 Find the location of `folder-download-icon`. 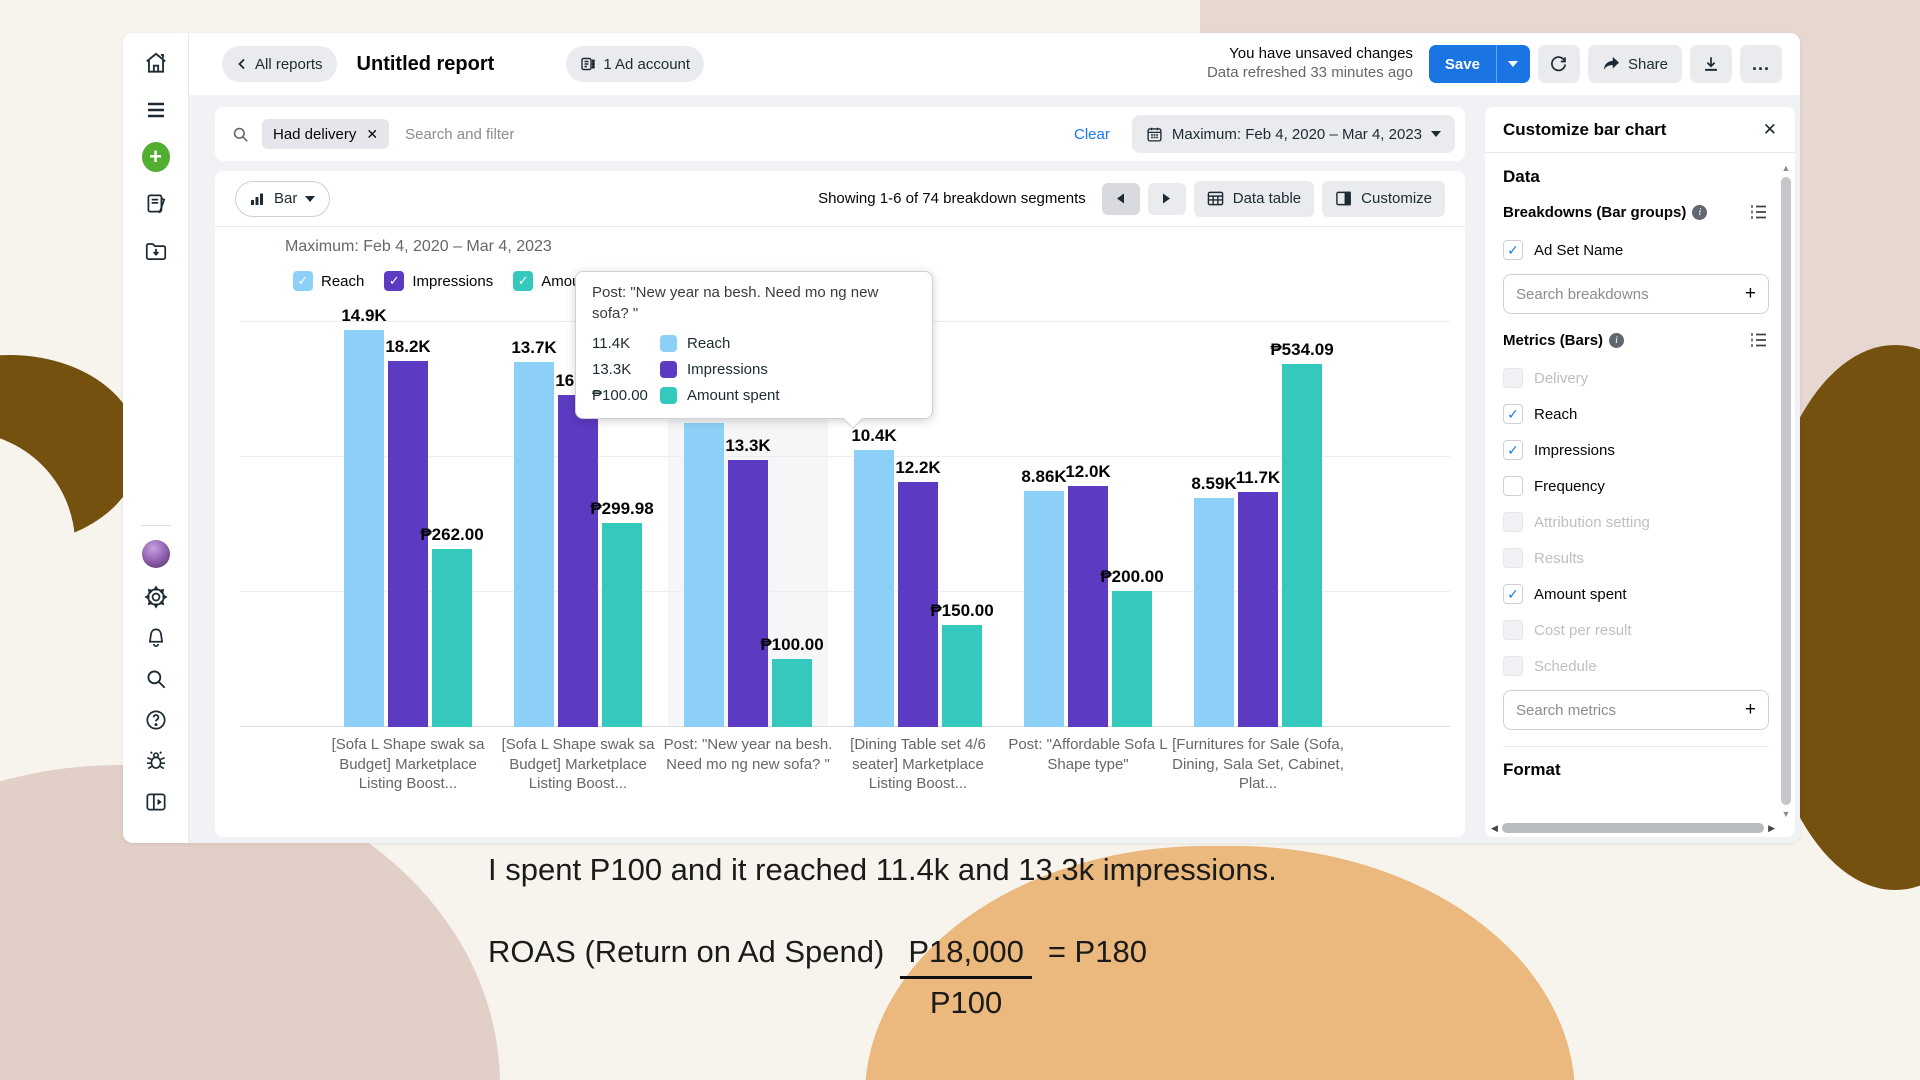

folder-download-icon is located at coordinates (156, 251).